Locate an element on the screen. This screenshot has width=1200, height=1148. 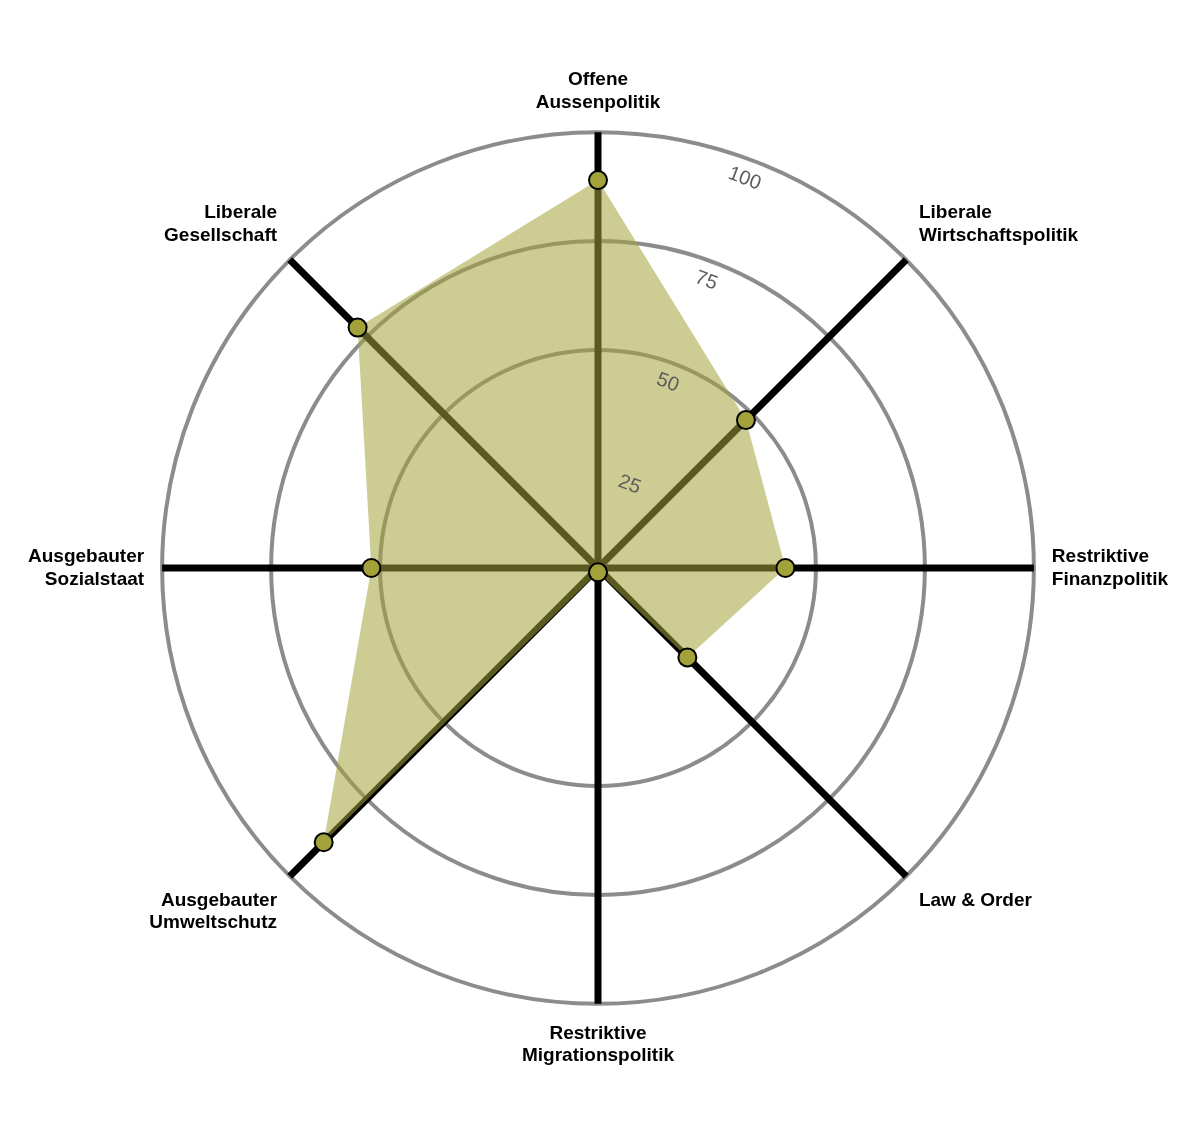
spoke-label: Offene Aussenpolitik is located at coordinates (598, 90).